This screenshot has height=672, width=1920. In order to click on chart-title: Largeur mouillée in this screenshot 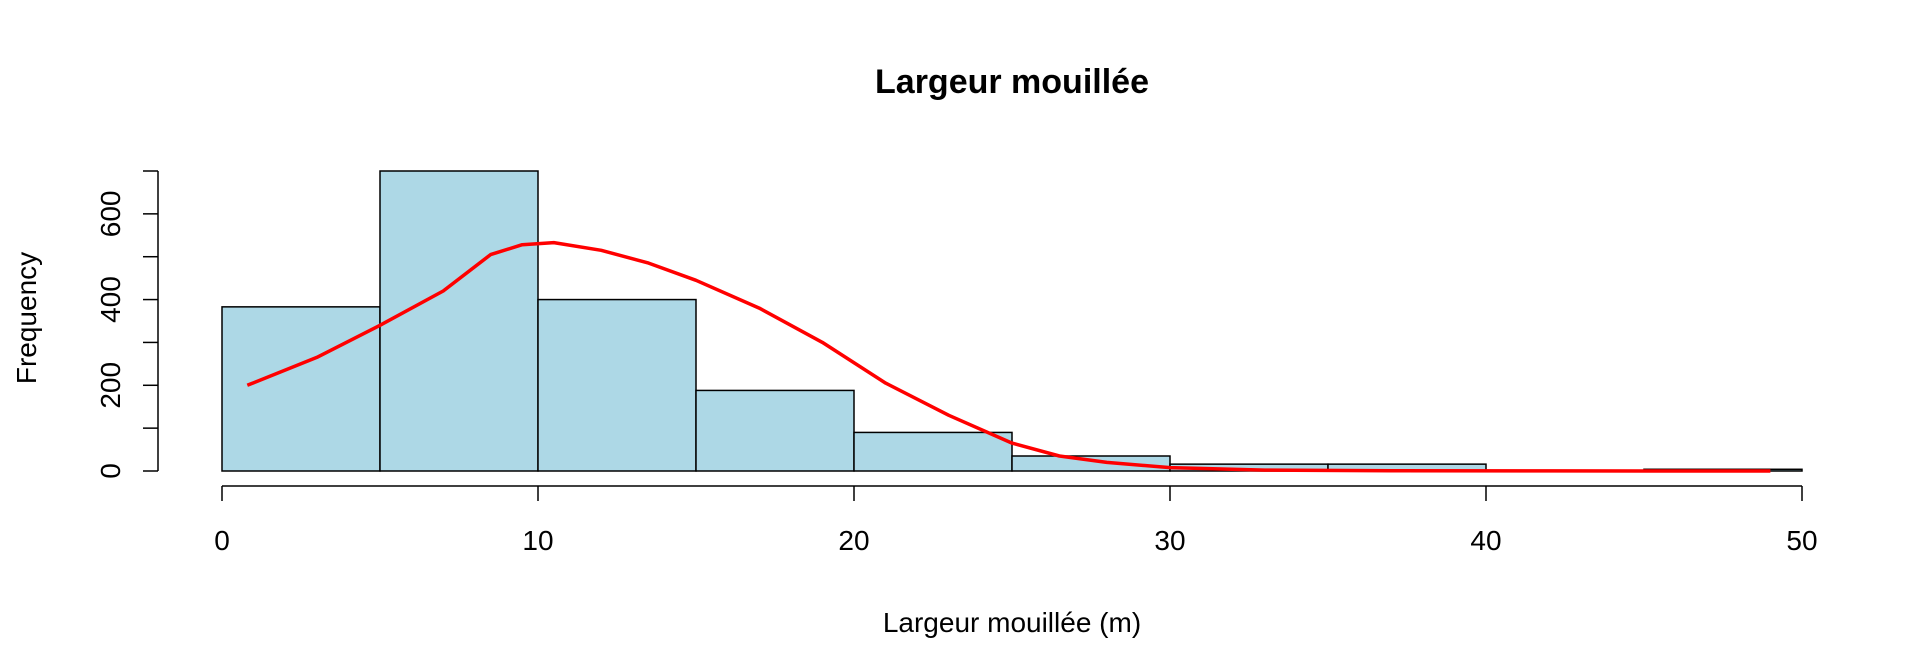, I will do `click(1012, 82)`.